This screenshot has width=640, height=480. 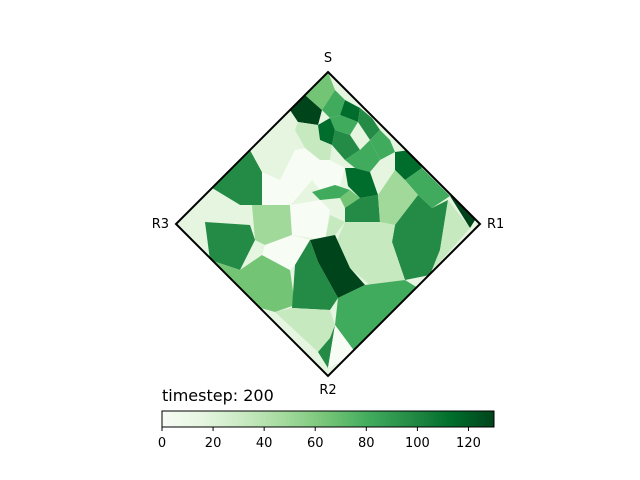 What do you see at coordinates (162, 443) in the screenshot?
I see `colorbar-tick-label: 0` at bounding box center [162, 443].